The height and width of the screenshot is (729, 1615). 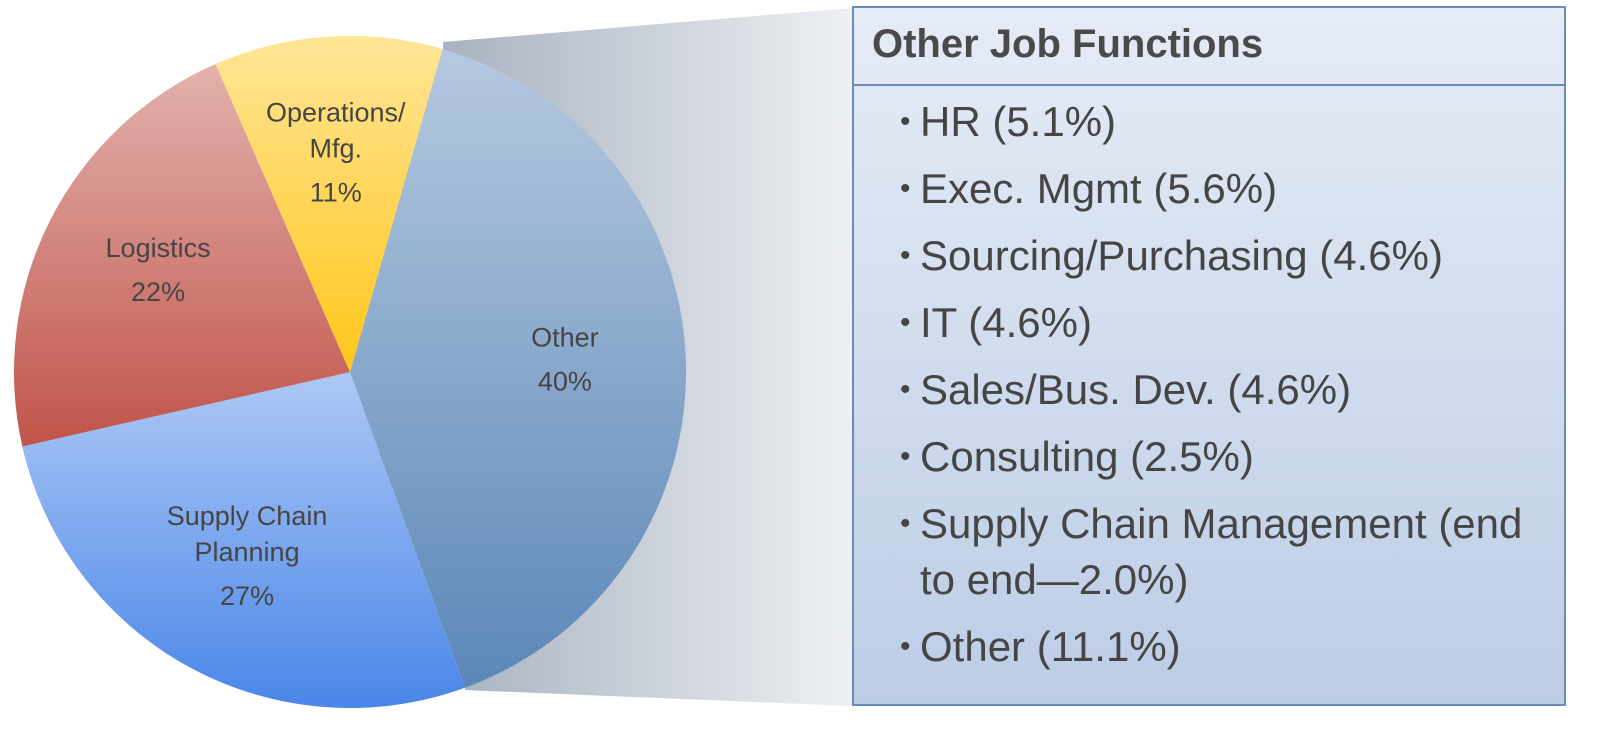 I want to click on category-line: Mfg., so click(x=335, y=148).